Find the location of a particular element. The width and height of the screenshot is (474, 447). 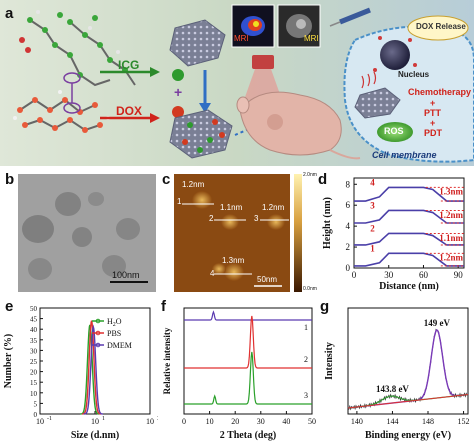

pdt-label: PDT is located at coordinates (433, 133).